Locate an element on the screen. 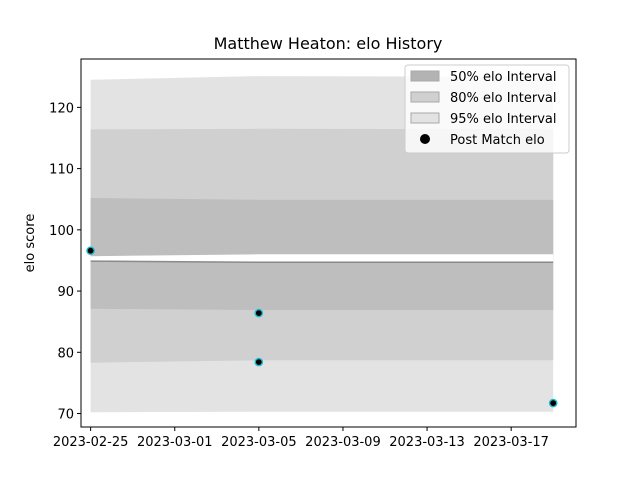  legend-label: 95% elo Interval is located at coordinates (503, 119).